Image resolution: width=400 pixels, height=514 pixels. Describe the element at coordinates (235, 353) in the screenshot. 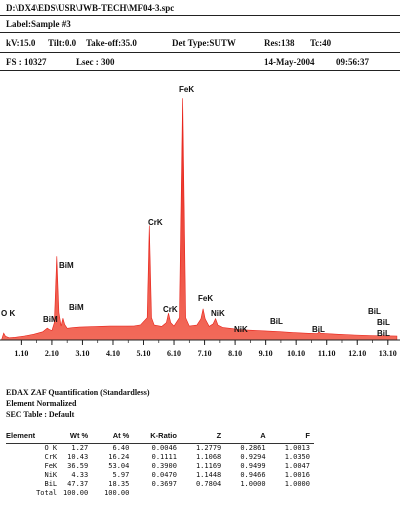

I see `x-tick-label: 8.10` at that location.